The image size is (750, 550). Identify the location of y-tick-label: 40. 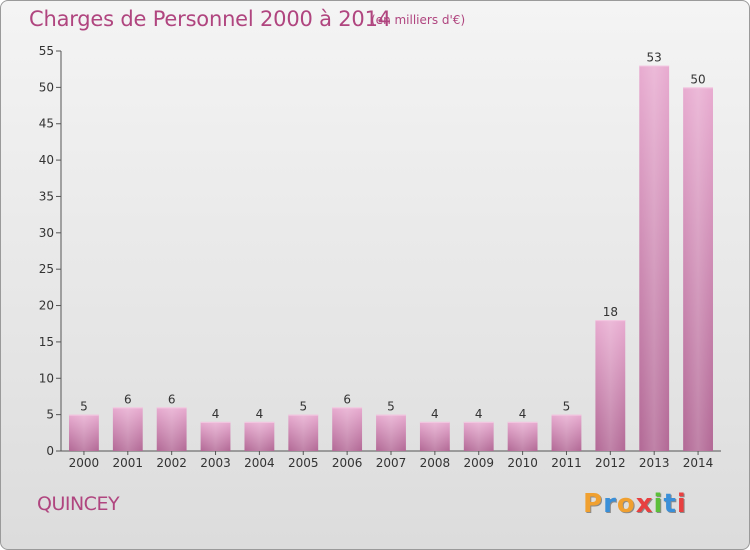
(46, 160).